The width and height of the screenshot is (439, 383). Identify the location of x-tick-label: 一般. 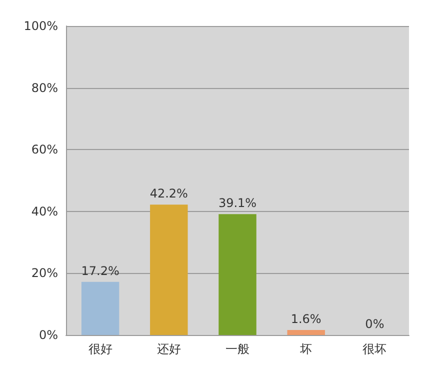
(238, 349).